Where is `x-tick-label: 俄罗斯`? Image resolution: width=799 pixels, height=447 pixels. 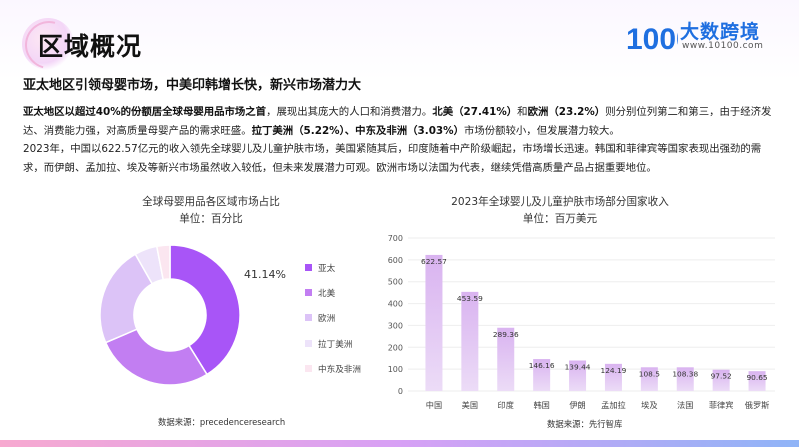
x-tick-label: 俄罗斯 is located at coordinates (757, 405).